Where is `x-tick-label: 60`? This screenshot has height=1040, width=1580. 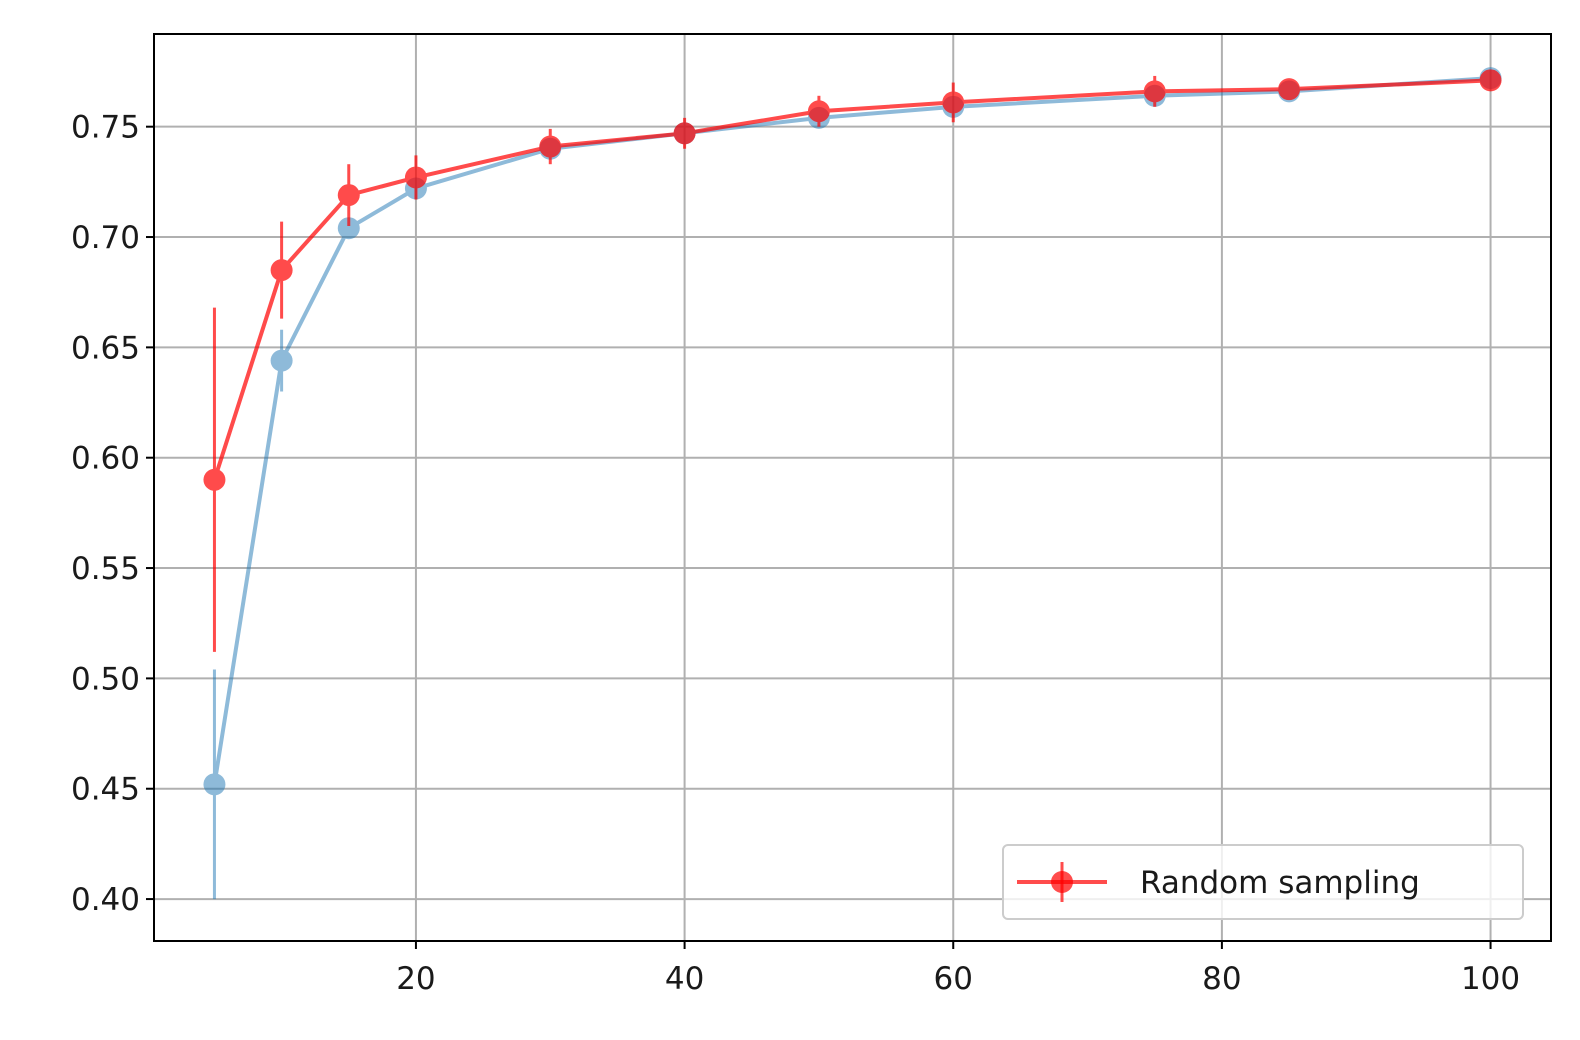 x-tick-label: 60 is located at coordinates (953, 979).